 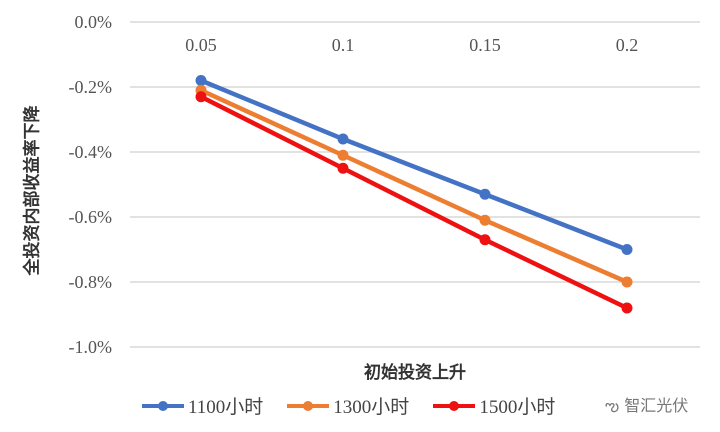 I want to click on y-tick-label: -0.8%, so click(x=91, y=282).